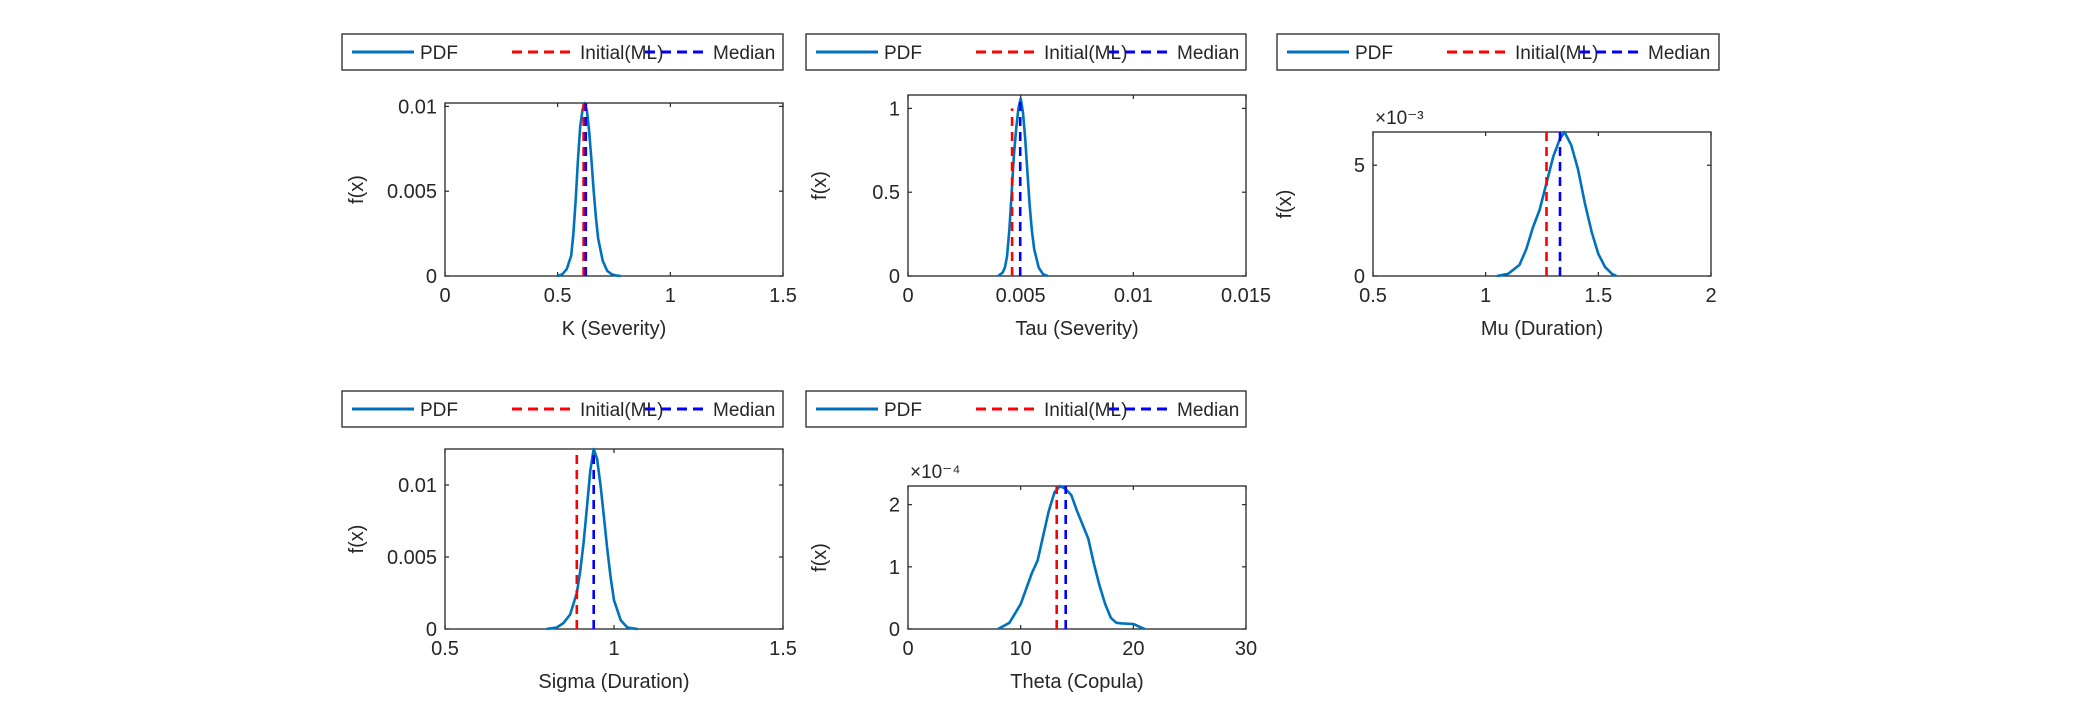 The height and width of the screenshot is (709, 2076). What do you see at coordinates (1542, 329) in the screenshot?
I see `x-axis-label: Mu (Duration)` at bounding box center [1542, 329].